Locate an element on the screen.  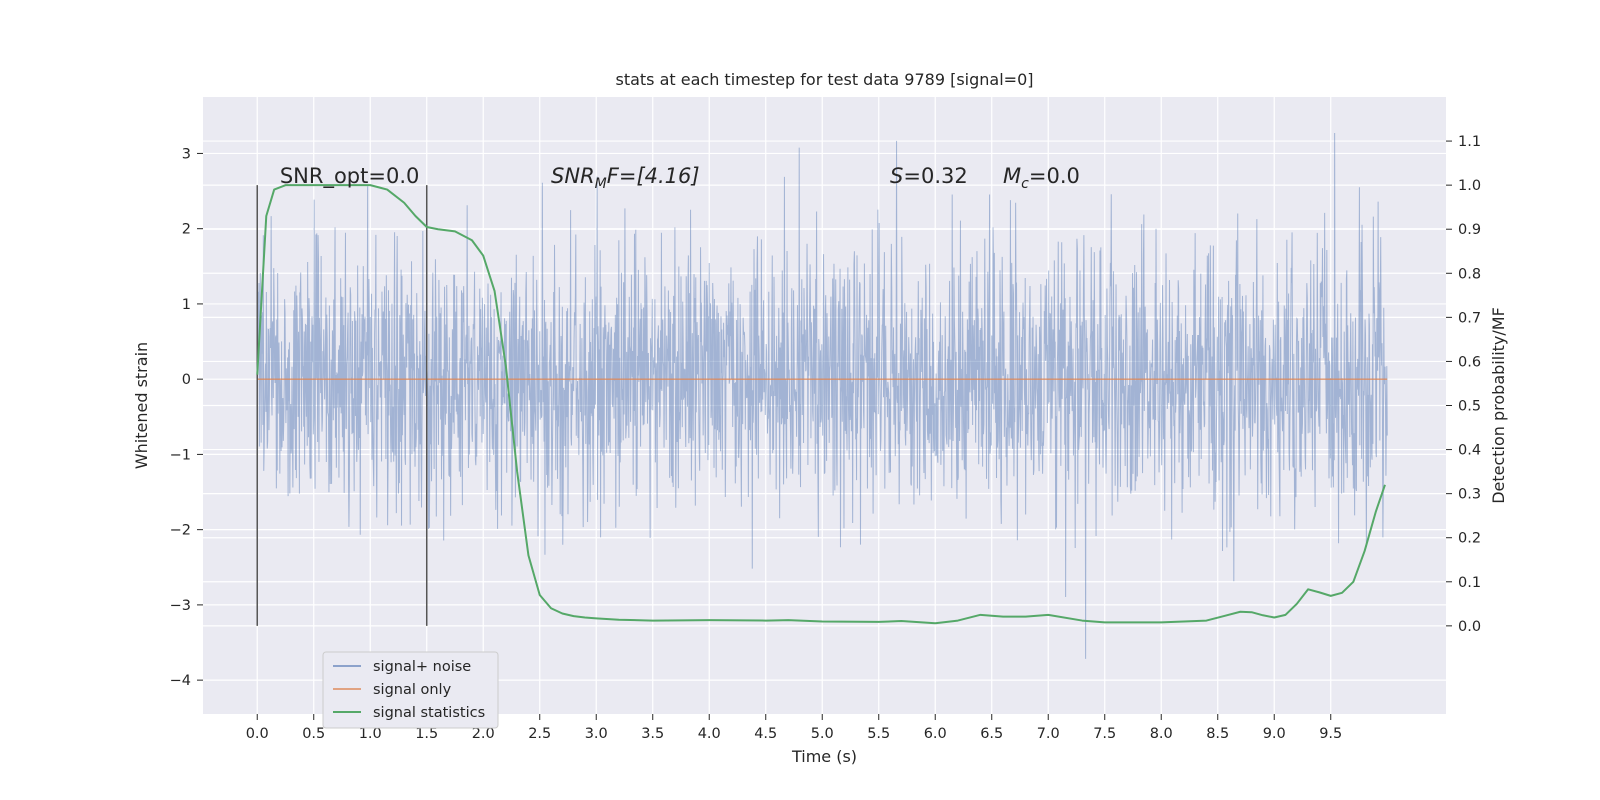
snr-mf-rest: F=[4.16] is located at coordinates (653, 176).